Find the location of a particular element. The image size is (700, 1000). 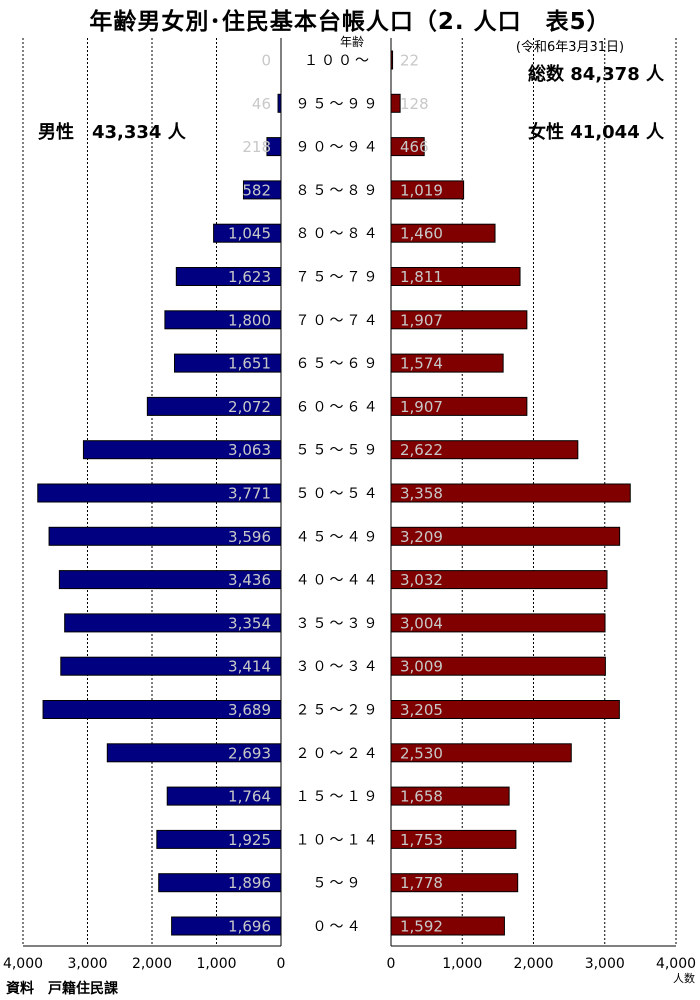

female-bar-value: 3,004 is located at coordinates (421, 623).